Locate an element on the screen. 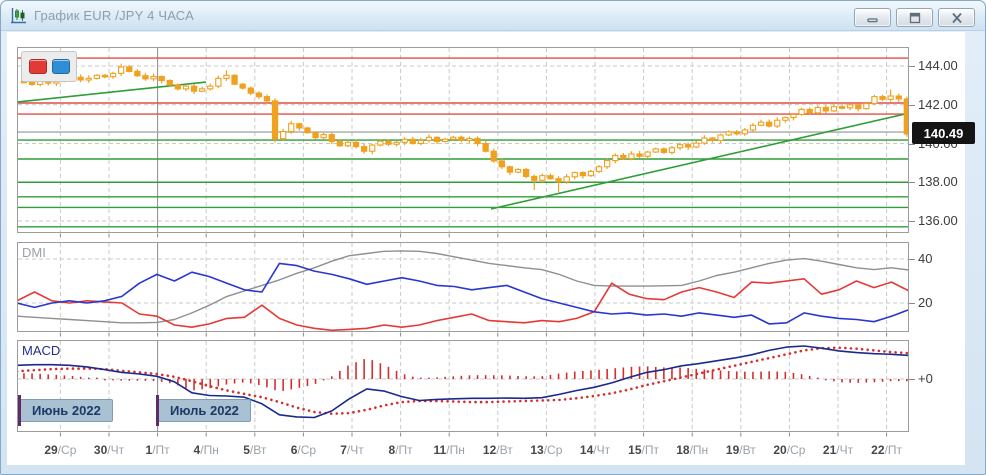  price-axis-label: 142.00 is located at coordinates (938, 104).